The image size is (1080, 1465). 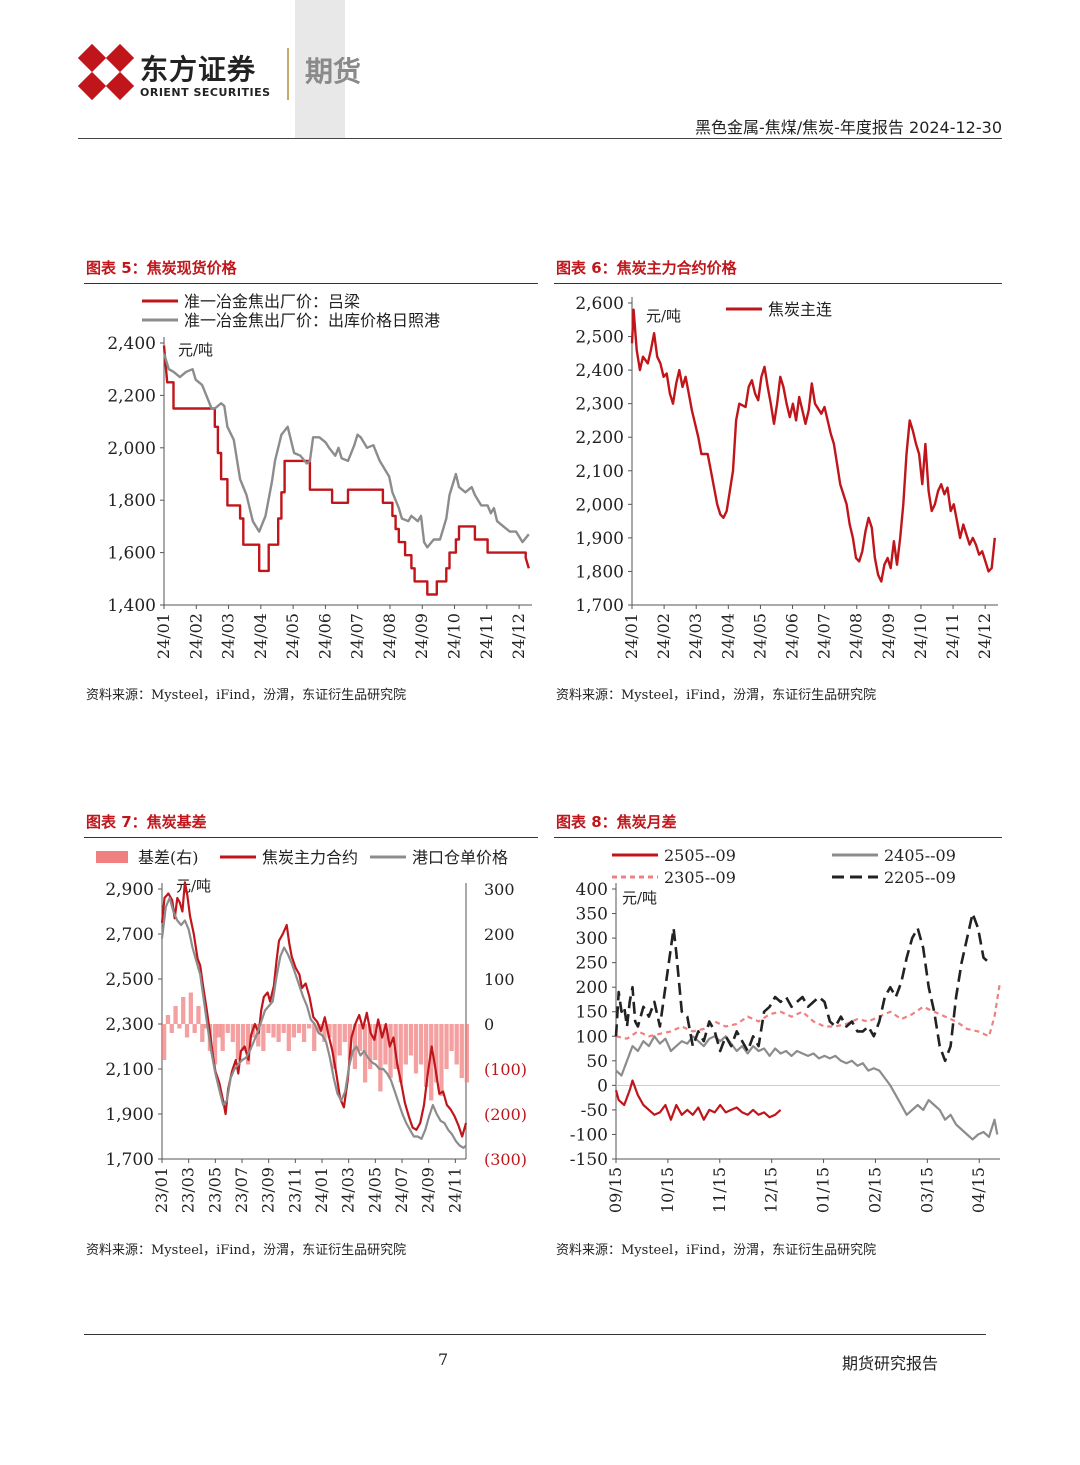 What do you see at coordinates (616, 822) in the screenshot?
I see `figure-8-title: 图表 8：焦炭月差` at bounding box center [616, 822].